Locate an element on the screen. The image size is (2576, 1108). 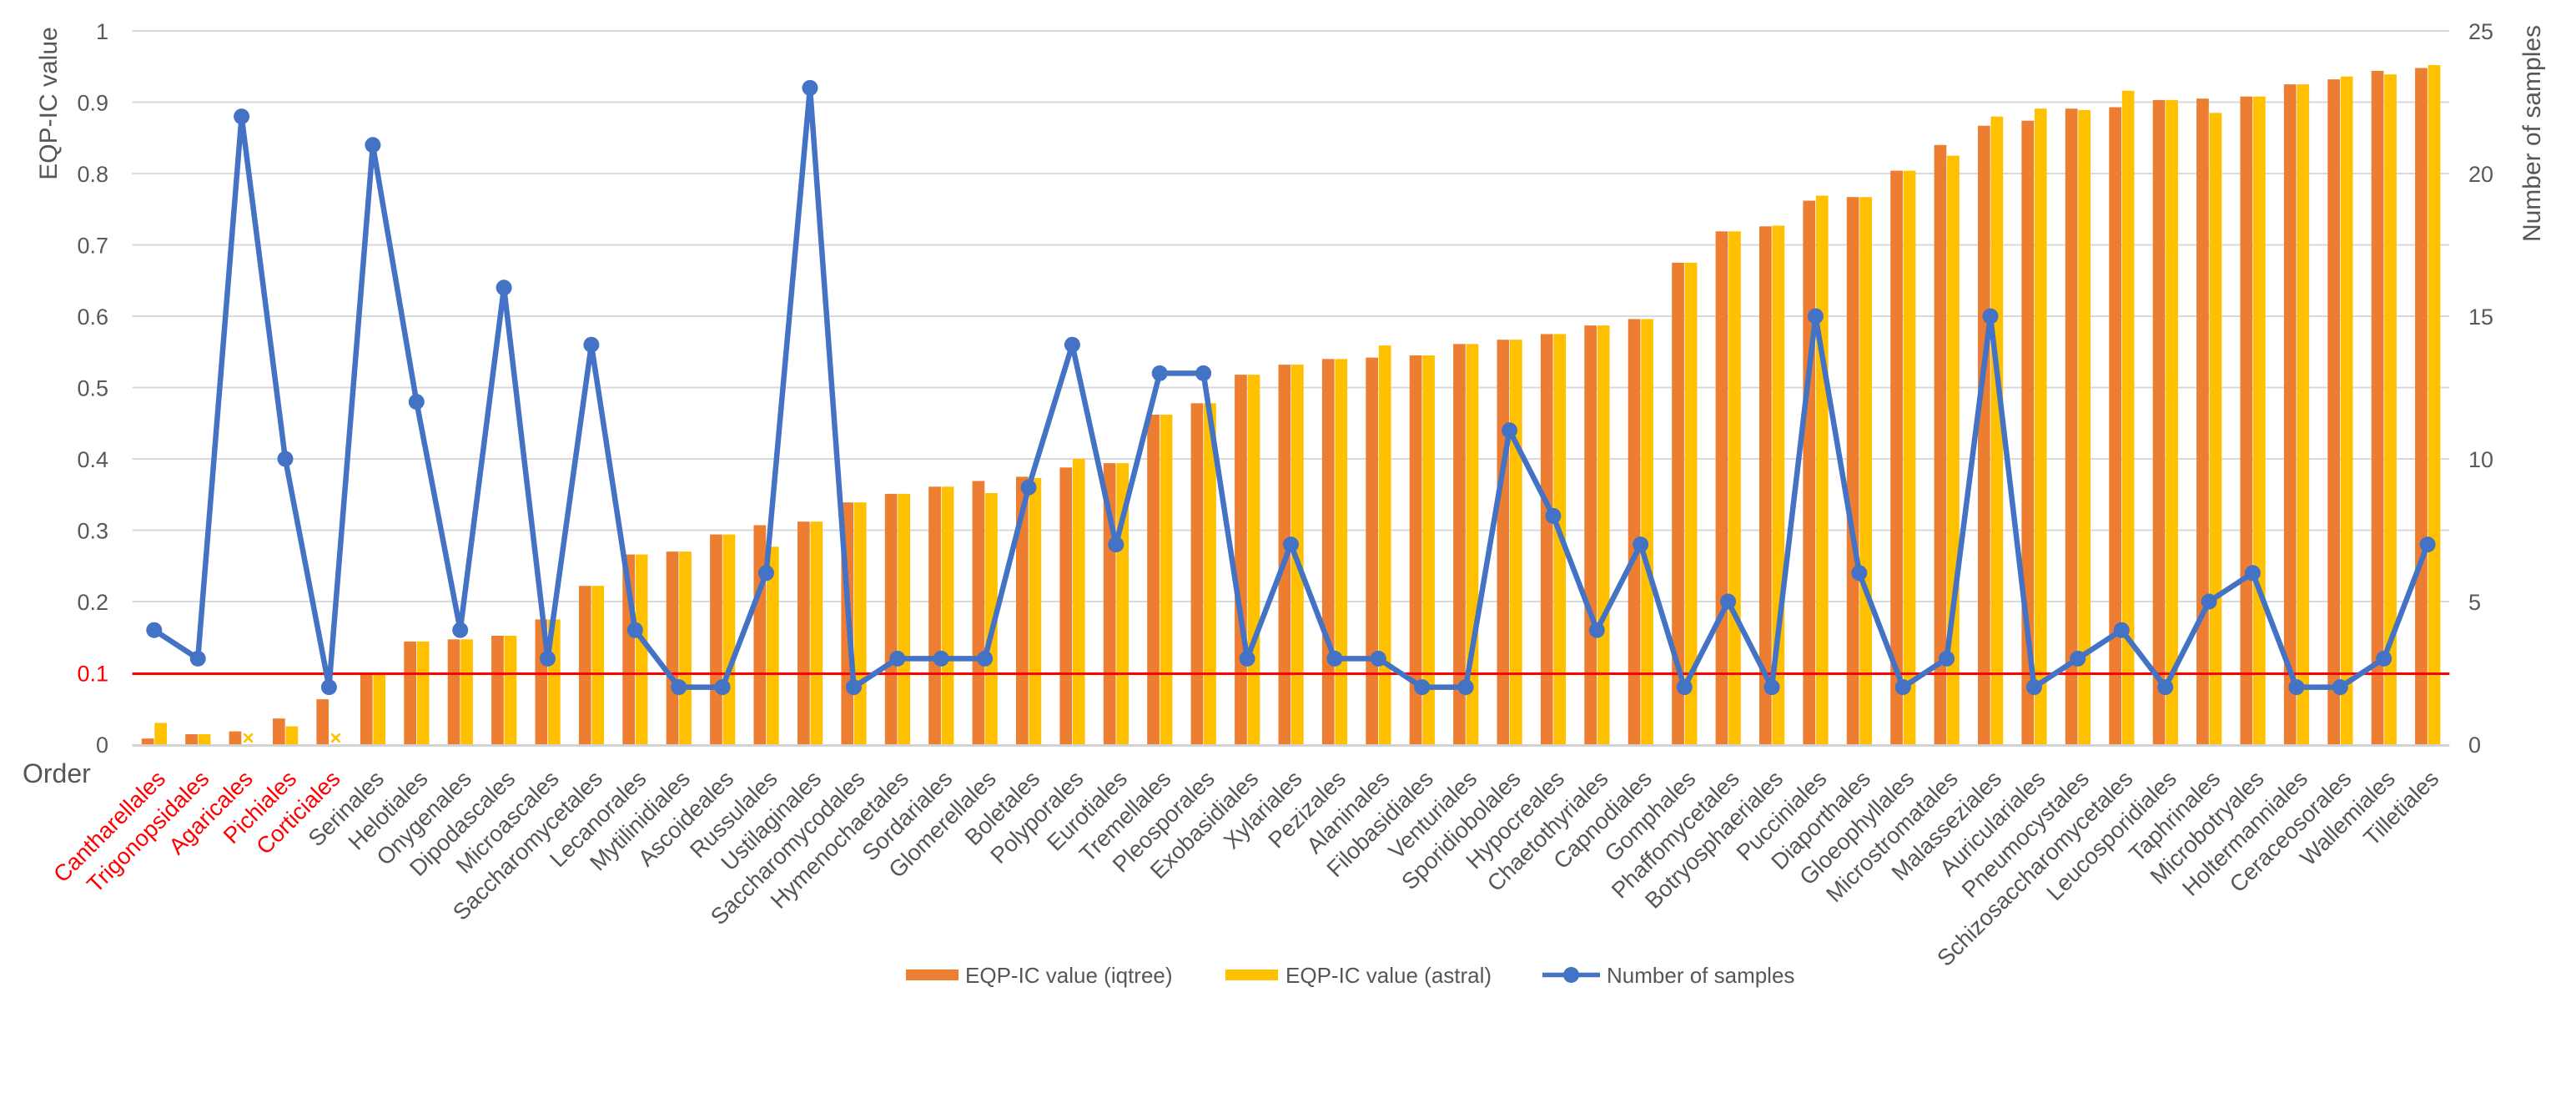
svg-text: 0.2 is located at coordinates (92, 602).